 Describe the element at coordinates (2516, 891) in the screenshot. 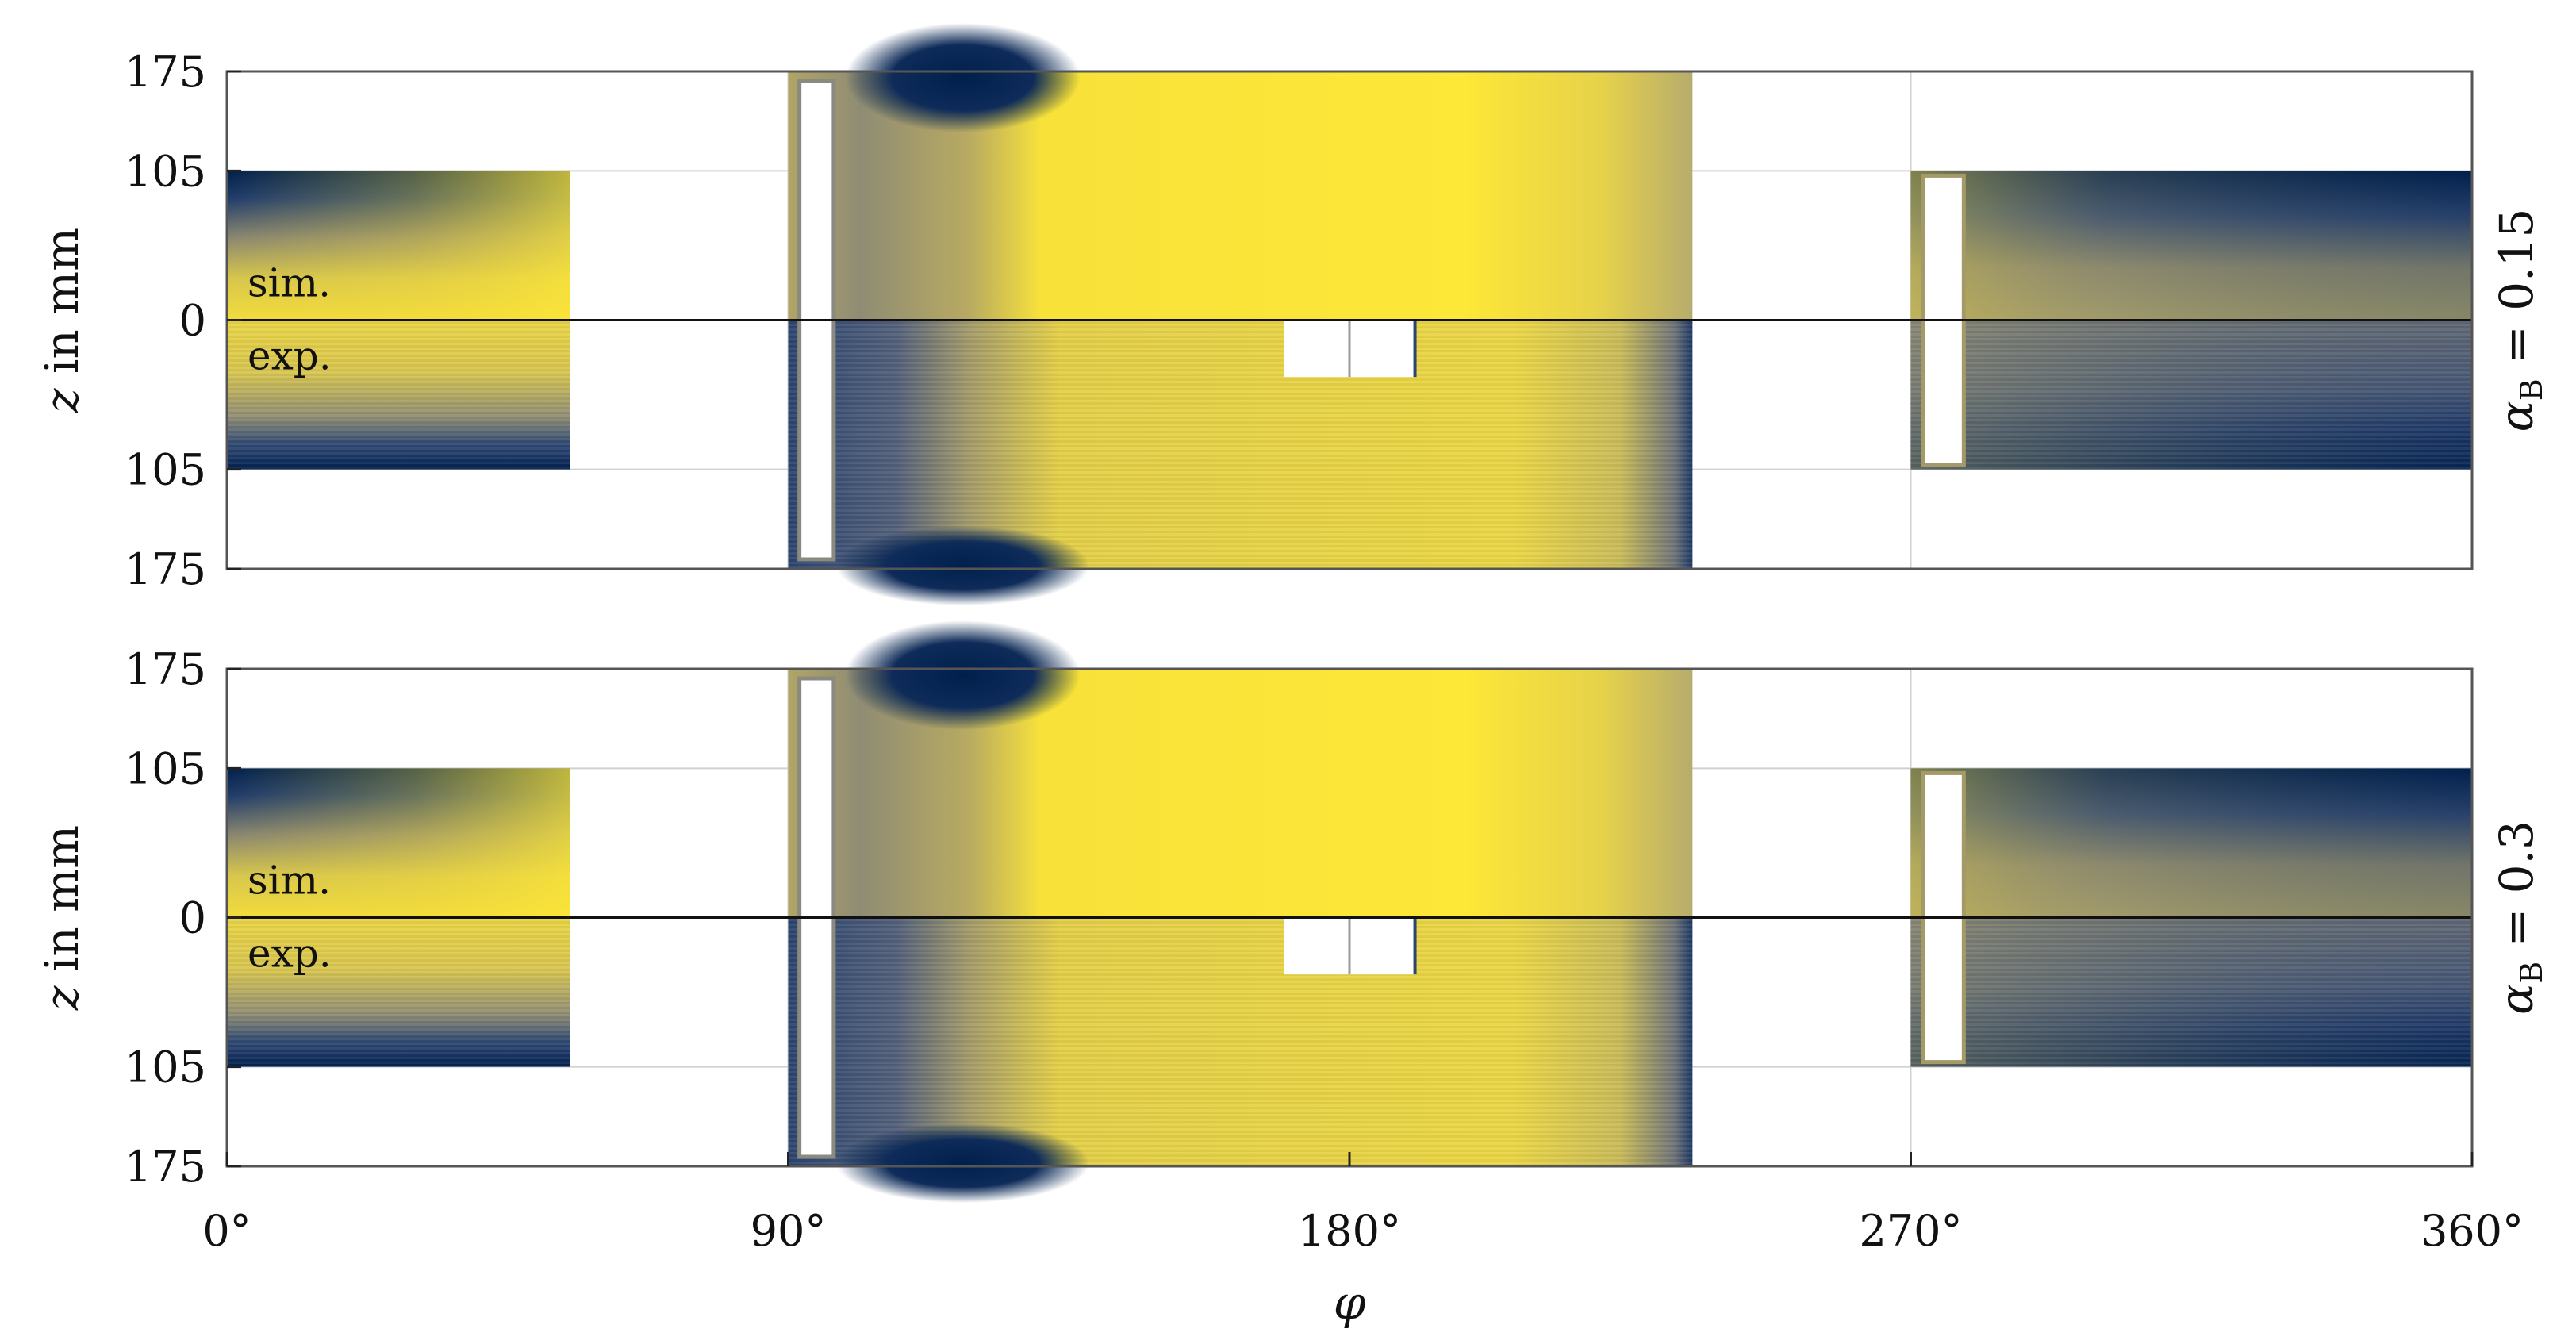

I see `param-value: = 0.3` at that location.